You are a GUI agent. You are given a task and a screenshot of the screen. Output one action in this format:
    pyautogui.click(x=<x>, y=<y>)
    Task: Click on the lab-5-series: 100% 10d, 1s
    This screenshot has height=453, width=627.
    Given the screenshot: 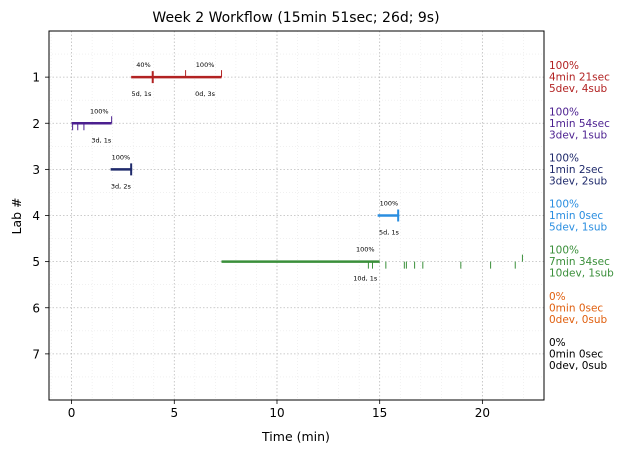 What is the action you would take?
    pyautogui.click(x=372, y=264)
    